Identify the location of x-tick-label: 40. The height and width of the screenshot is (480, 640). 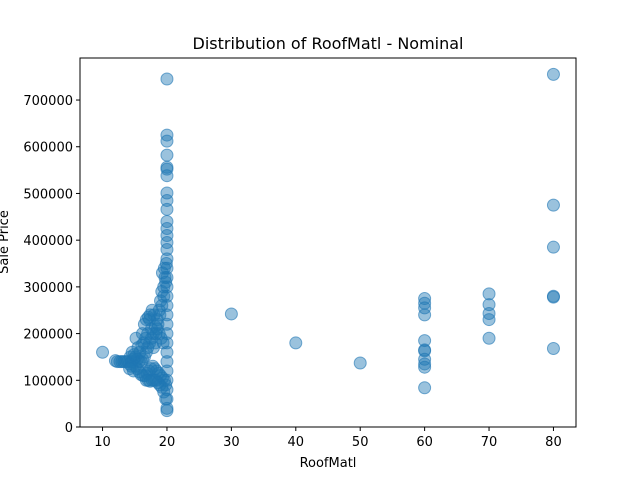
(296, 442).